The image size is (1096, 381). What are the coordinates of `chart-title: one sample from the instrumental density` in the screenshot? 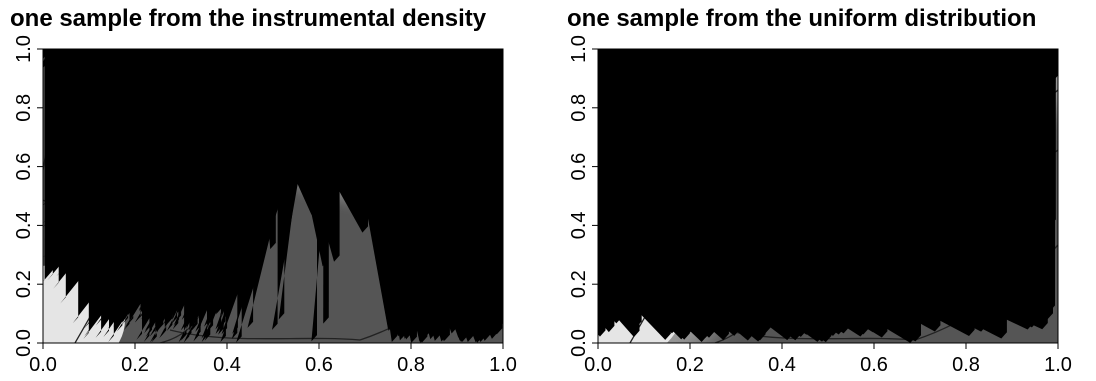 It's located at (248, 18).